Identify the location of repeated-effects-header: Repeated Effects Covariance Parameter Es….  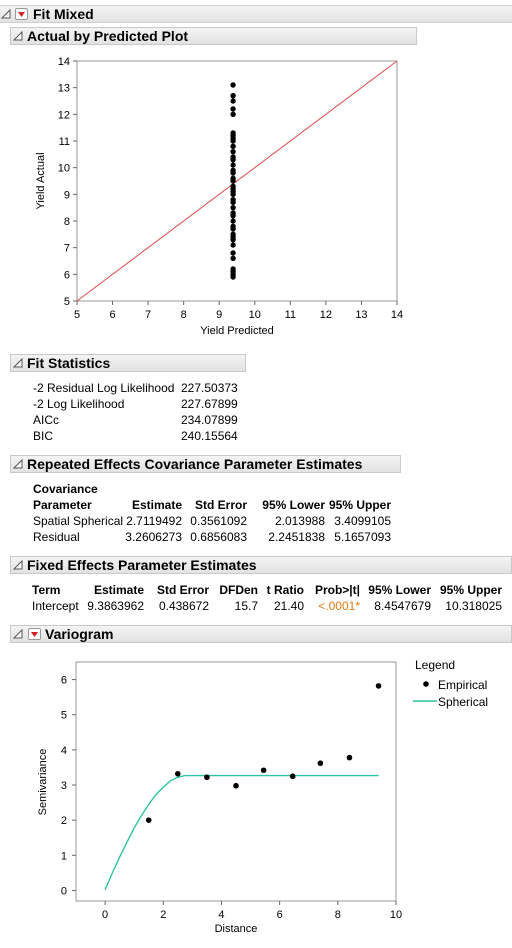
(205, 464).